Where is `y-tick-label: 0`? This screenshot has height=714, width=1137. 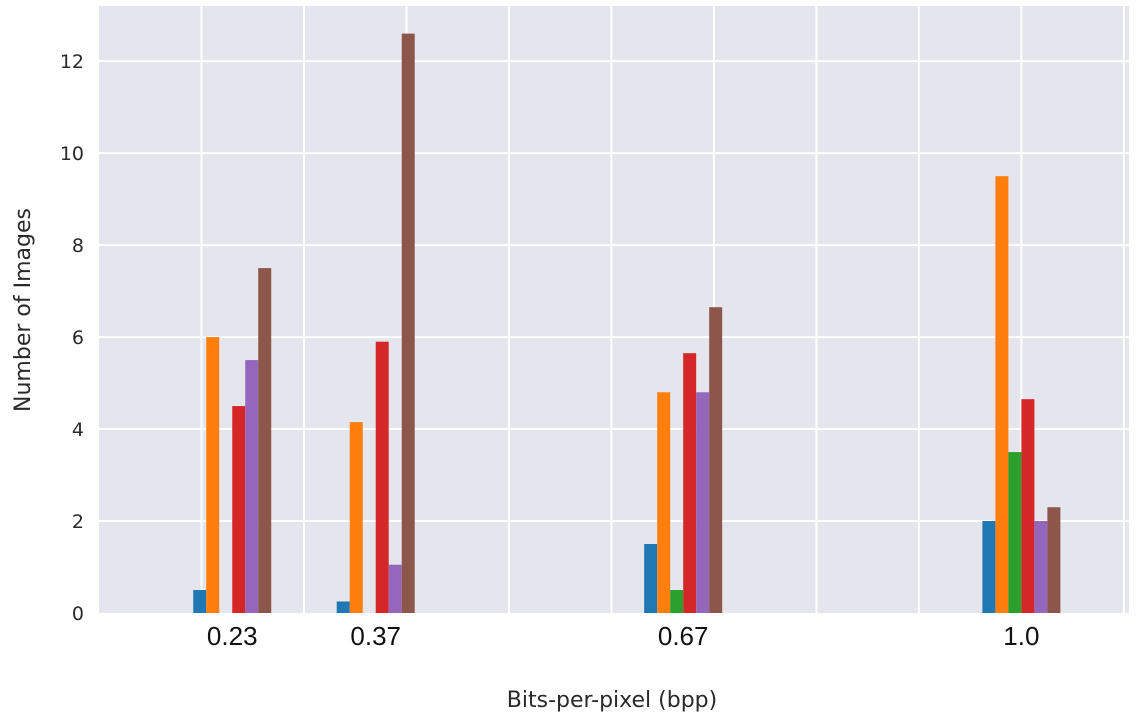 y-tick-label: 0 is located at coordinates (78, 614).